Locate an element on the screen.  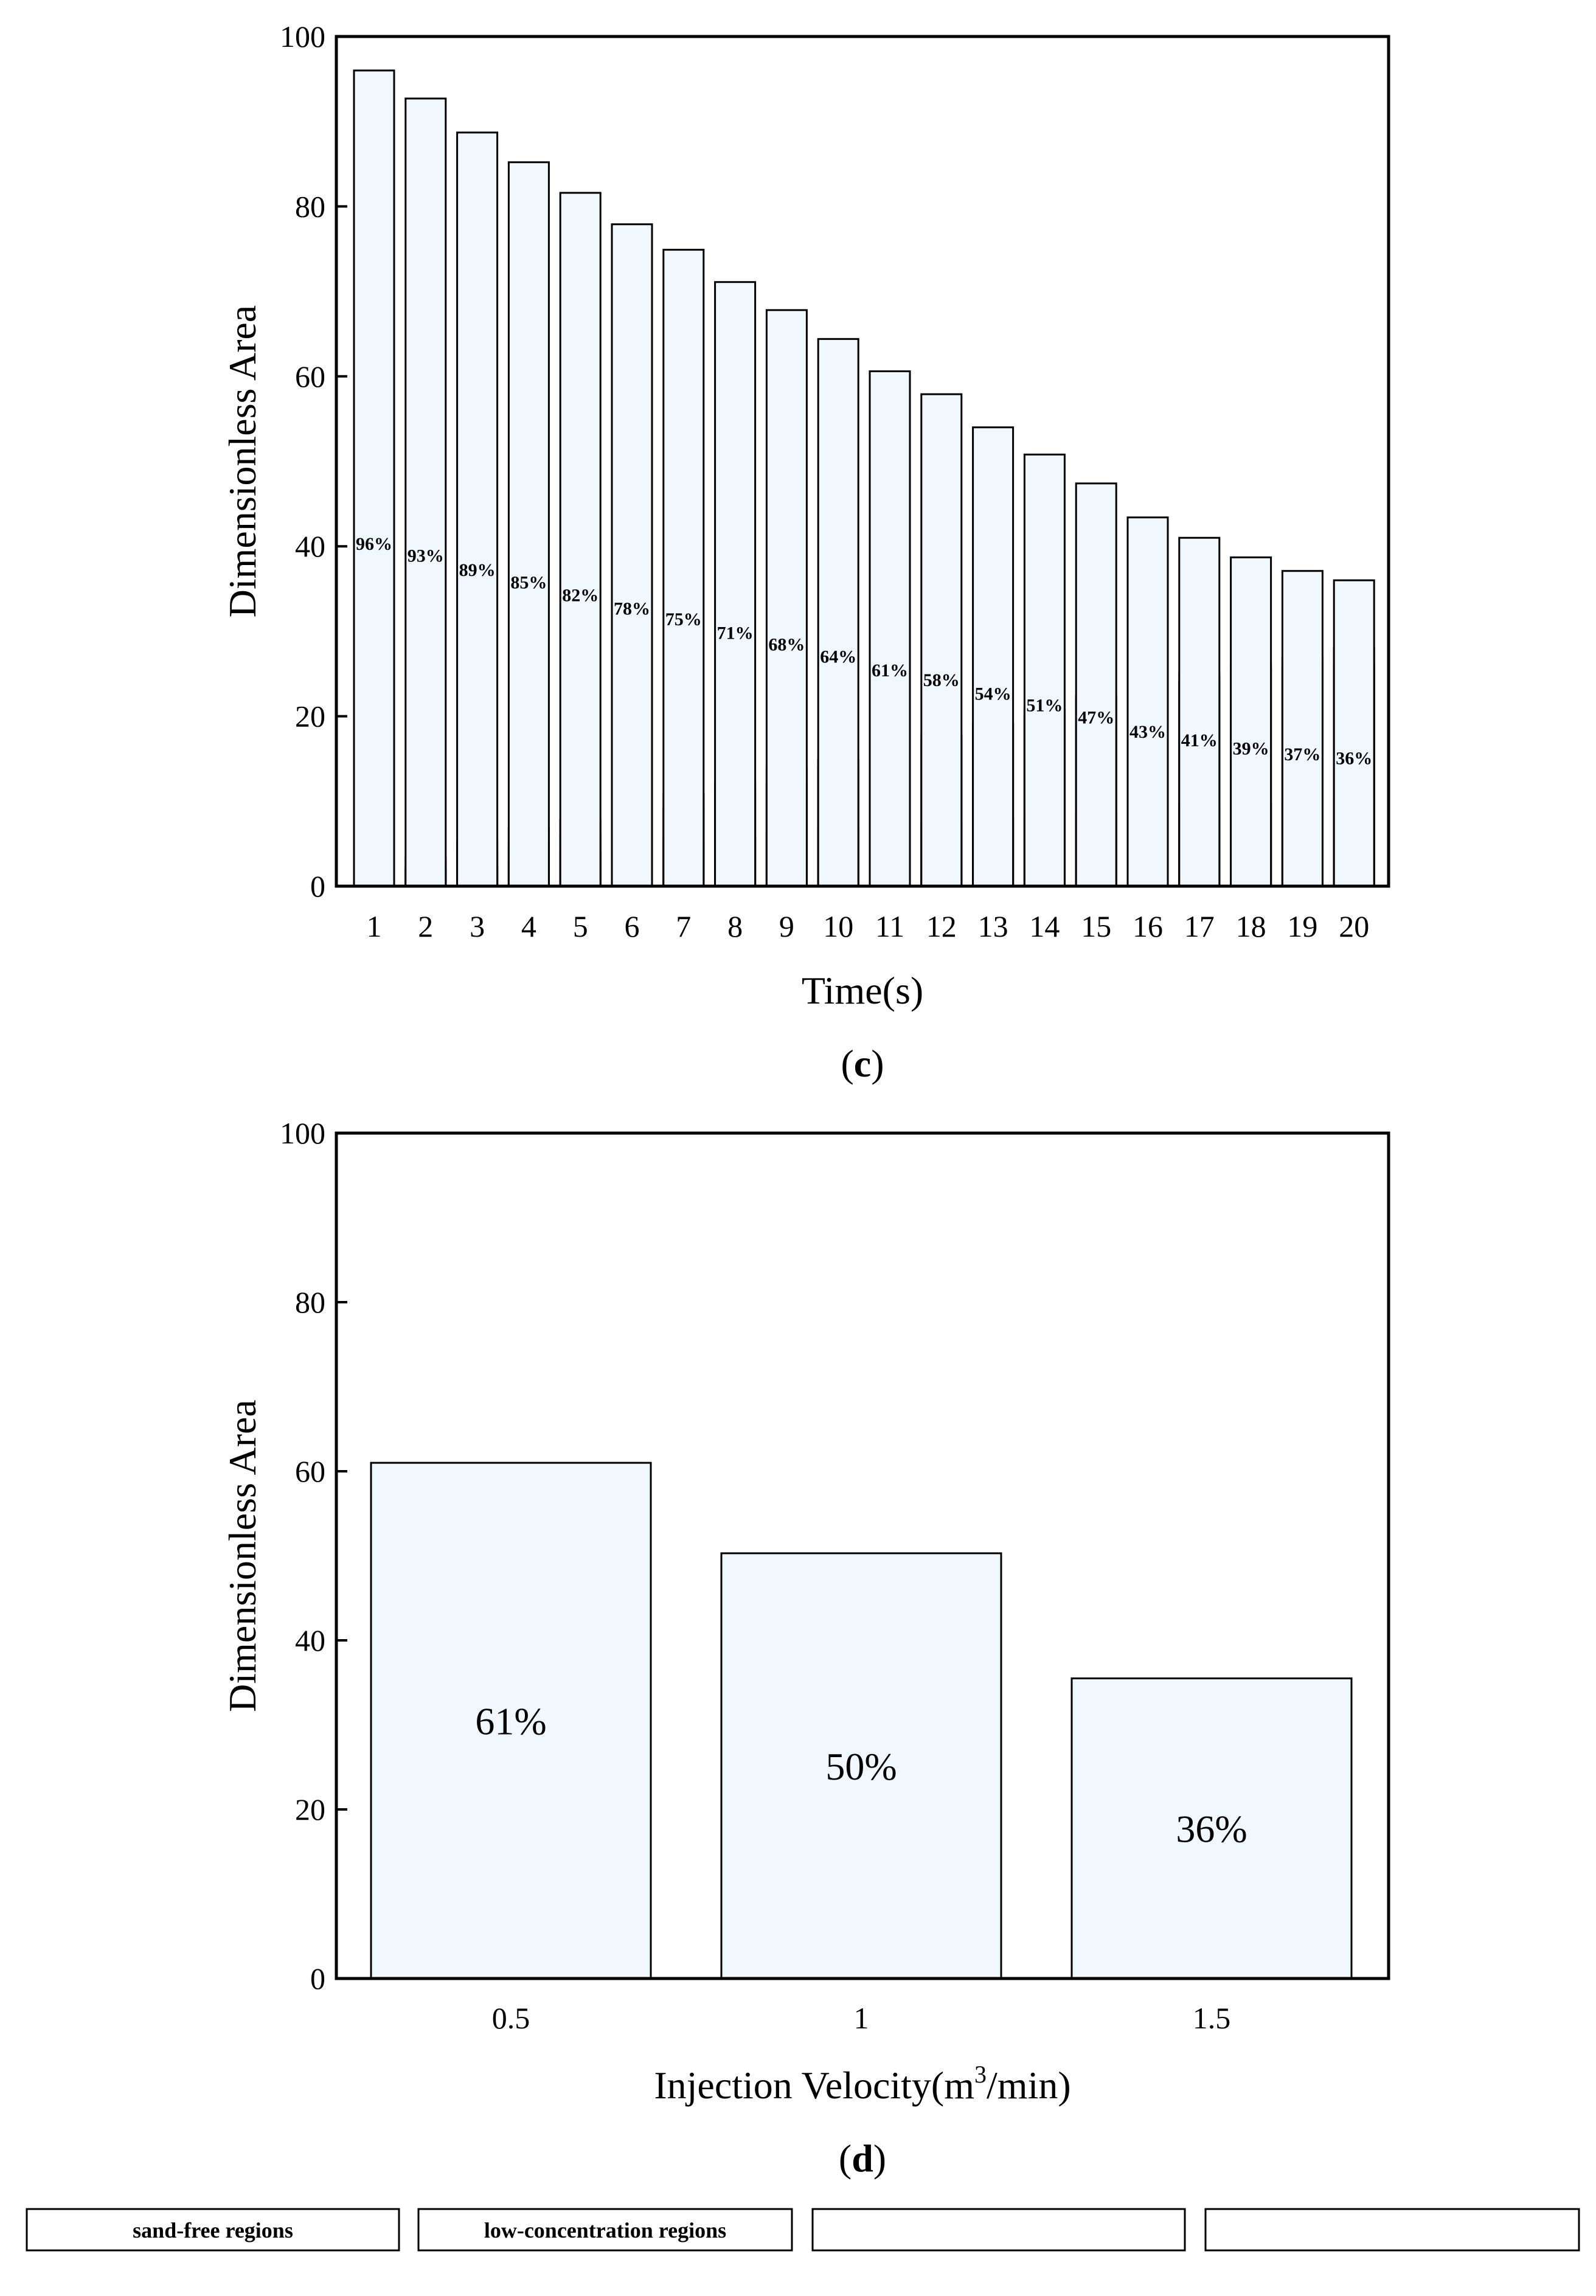
bar-stack-10: 14%7%15%64% is located at coordinates (838, 612).